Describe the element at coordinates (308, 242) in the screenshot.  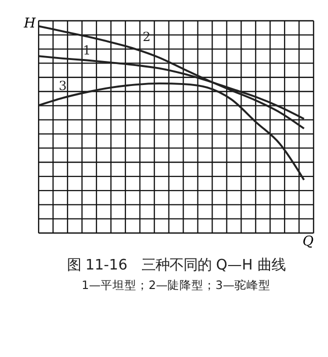
I see `x-axis-title: Q` at that location.